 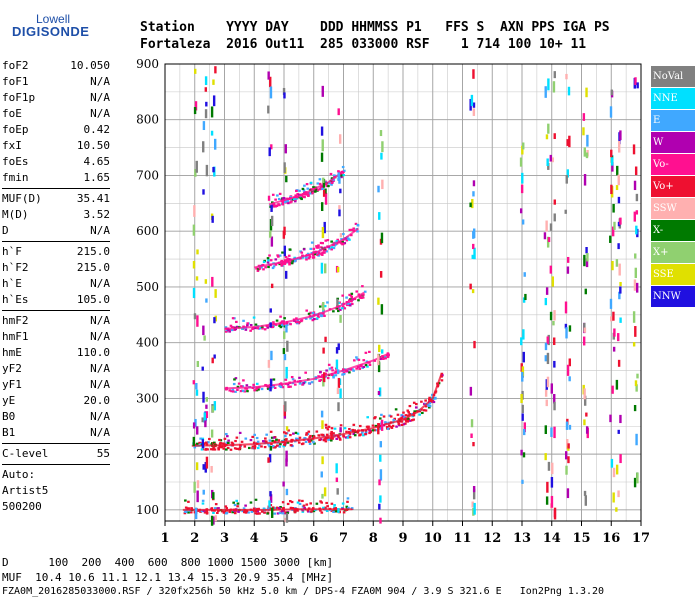 What do you see at coordinates (147, 398) in the screenshot?
I see `y-tick-label: 300` at bounding box center [147, 398].